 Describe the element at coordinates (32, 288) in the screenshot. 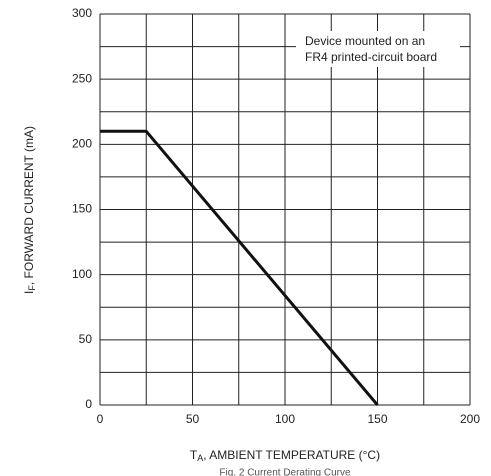

I see `y-axis-label-sub: F` at that location.